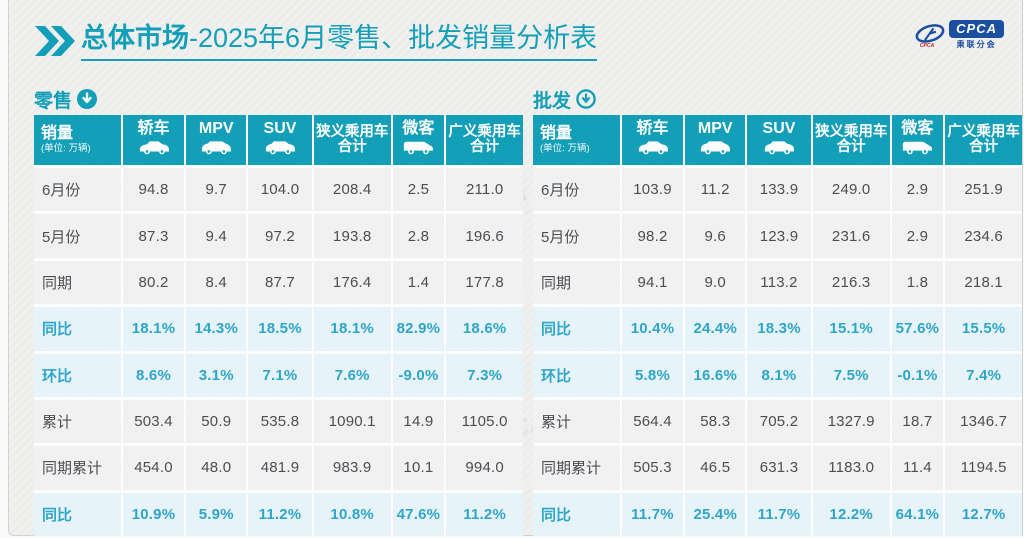 This screenshot has height=538, width=1024. I want to click on table-cell: 14.3%, so click(216, 329).